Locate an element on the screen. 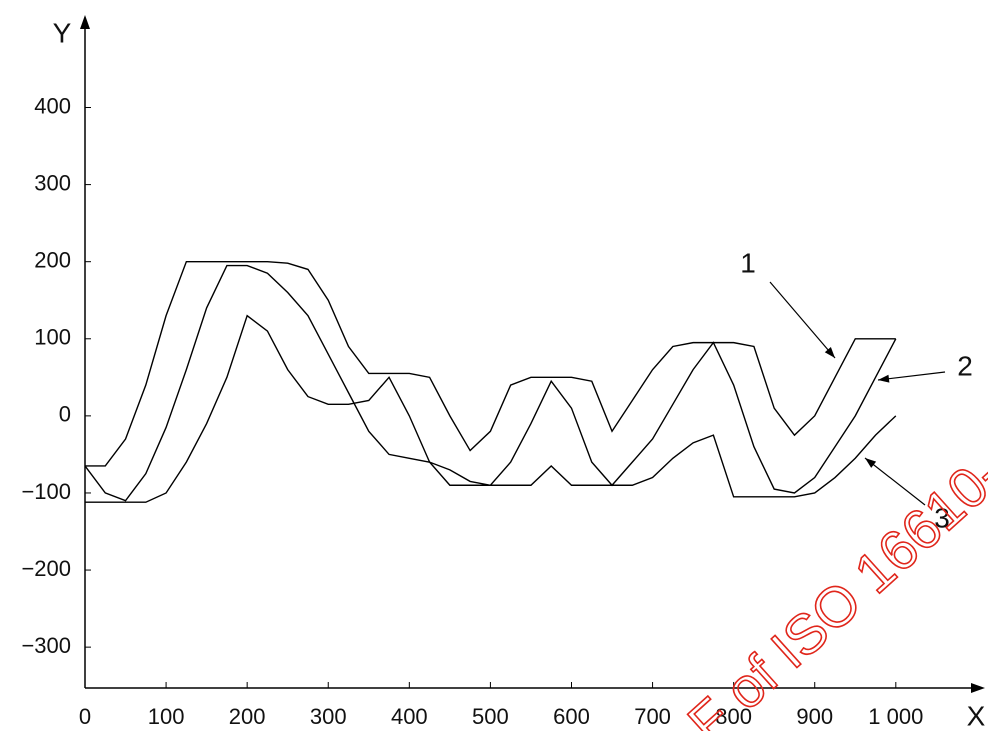 The height and width of the screenshot is (731, 988). x-tick-label: 900 is located at coordinates (814, 716).